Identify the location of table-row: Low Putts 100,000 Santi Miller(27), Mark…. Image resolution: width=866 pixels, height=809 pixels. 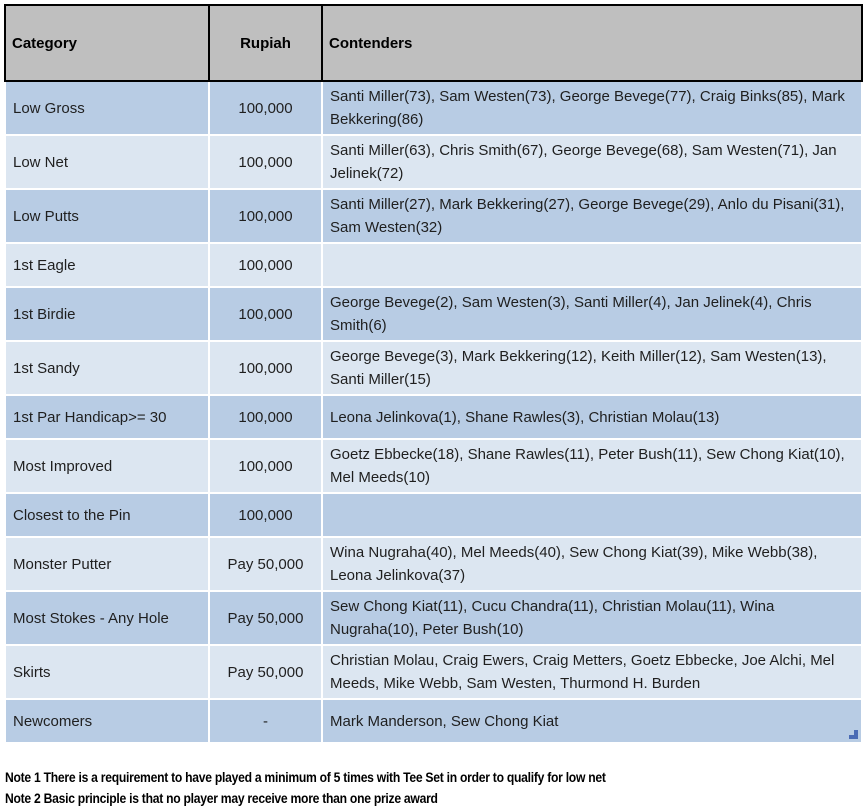
(433, 216).